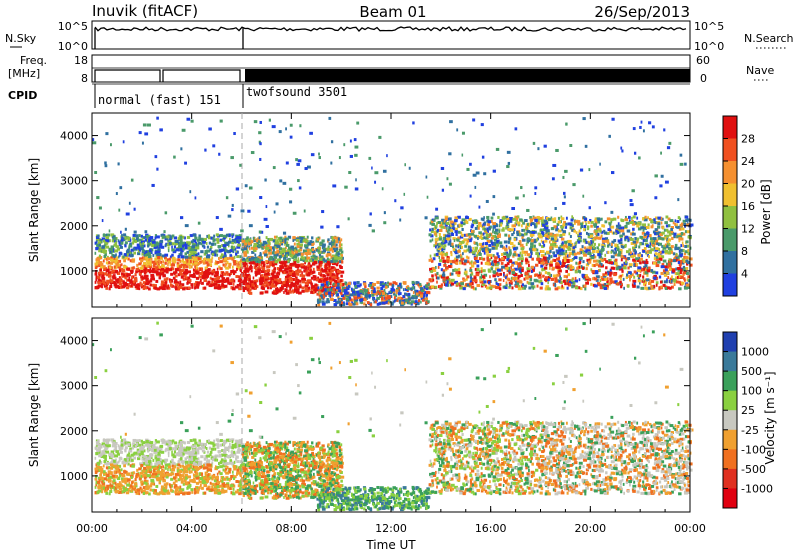 The width and height of the screenshot is (800, 554). Describe the element at coordinates (390, 29) in the screenshot. I see `noise-trace` at that location.